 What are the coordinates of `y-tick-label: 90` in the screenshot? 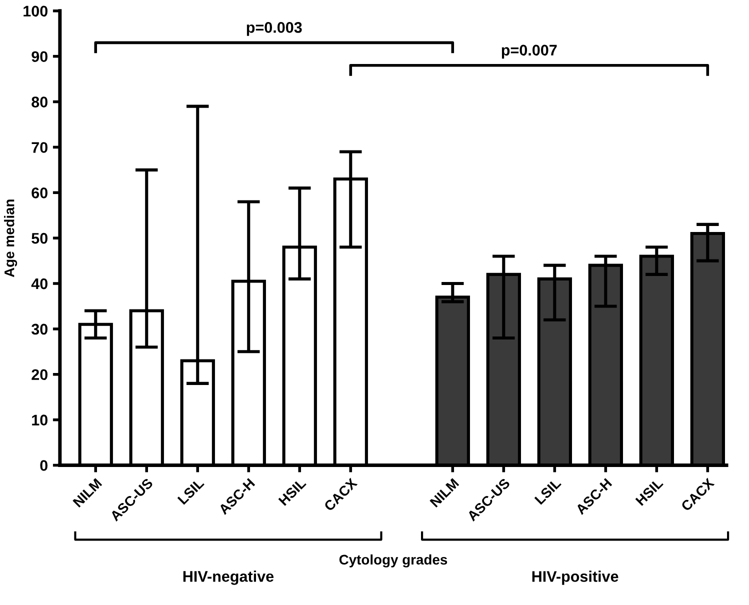 It's located at (40, 56).